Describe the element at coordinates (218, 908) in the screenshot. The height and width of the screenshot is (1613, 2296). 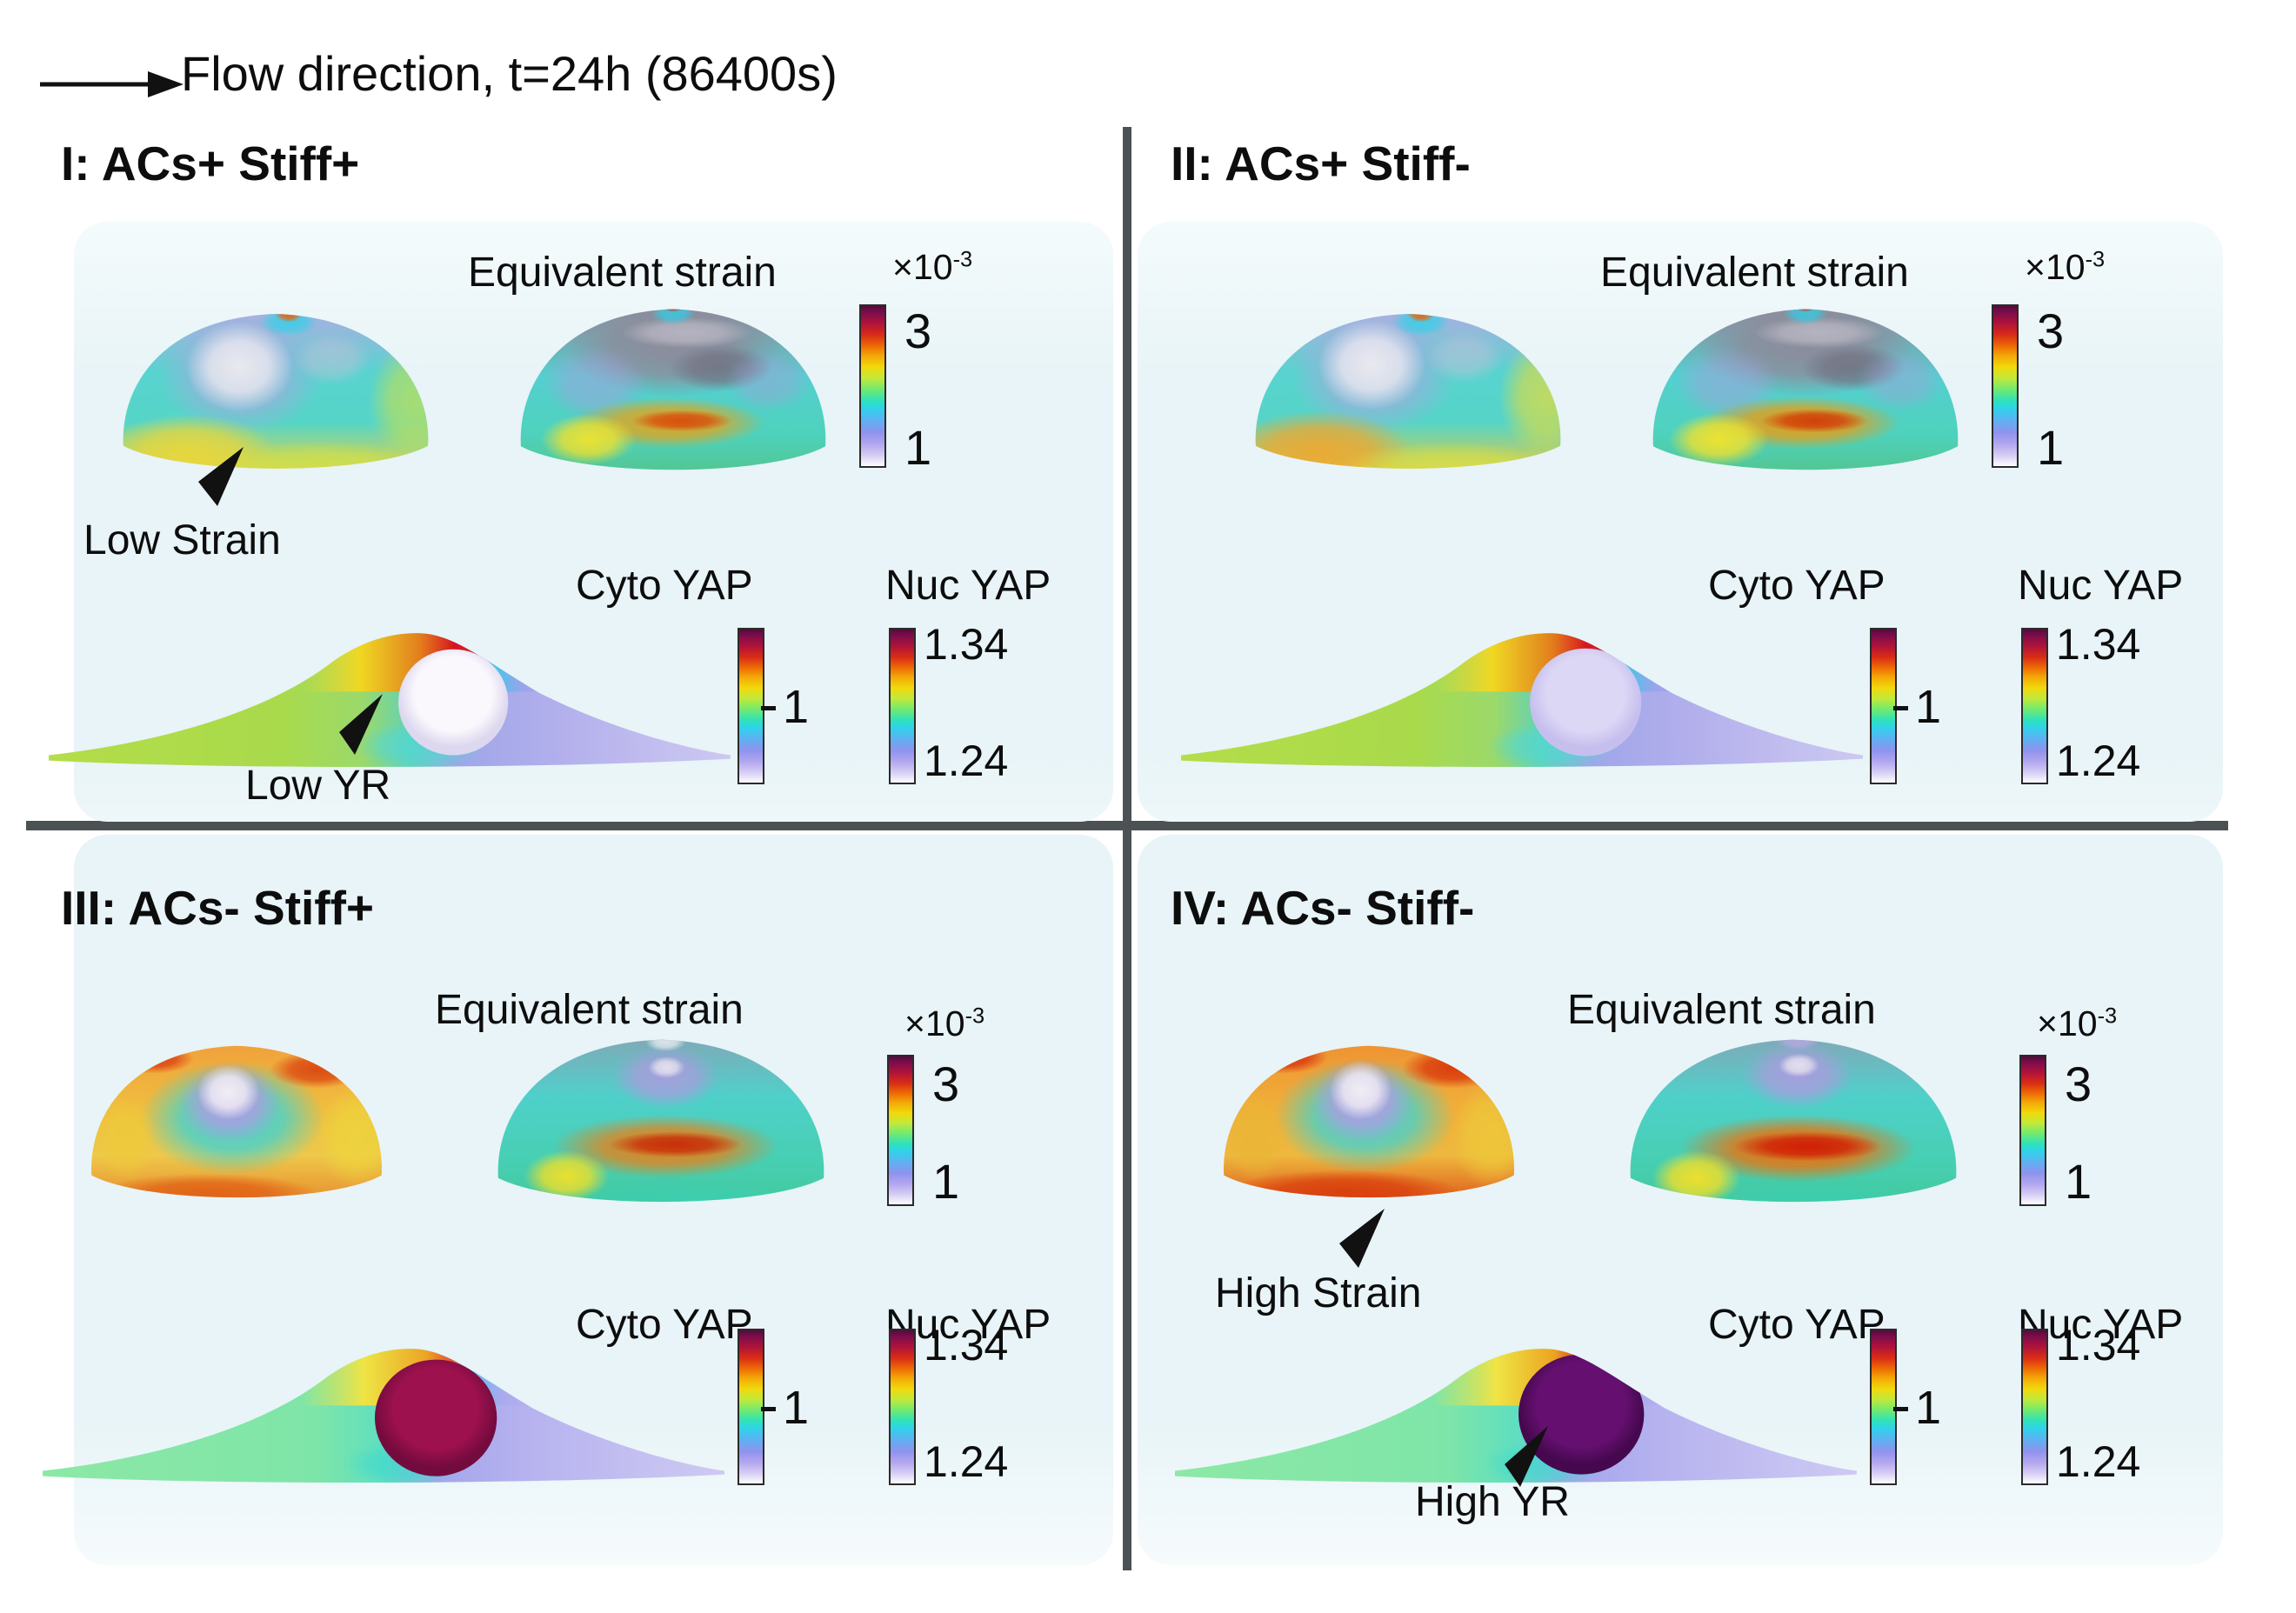
I see `quadrant-title: III: ACs- Stiff+` at that location.